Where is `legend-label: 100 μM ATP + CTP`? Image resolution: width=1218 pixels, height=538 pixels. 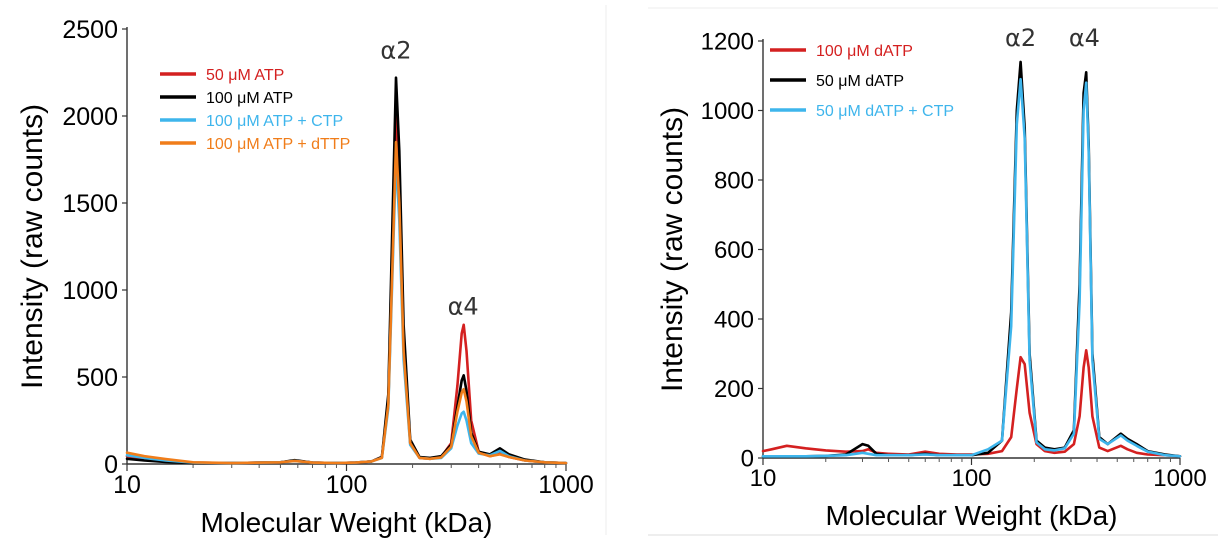
legend-label: 100 μM ATP + CTP is located at coordinates (274, 121).